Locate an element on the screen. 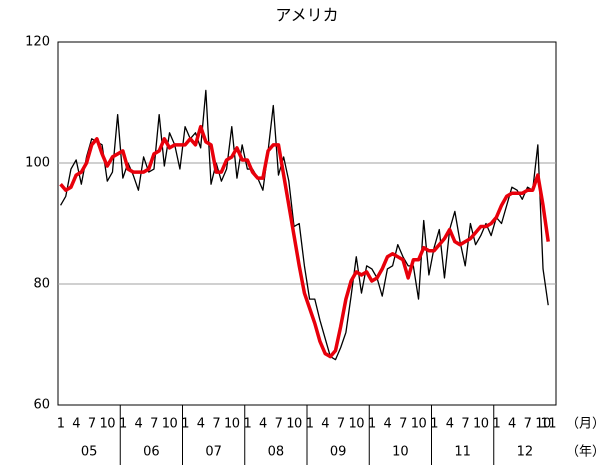 This screenshot has width=609, height=470. year-label: 11 is located at coordinates (462, 452).